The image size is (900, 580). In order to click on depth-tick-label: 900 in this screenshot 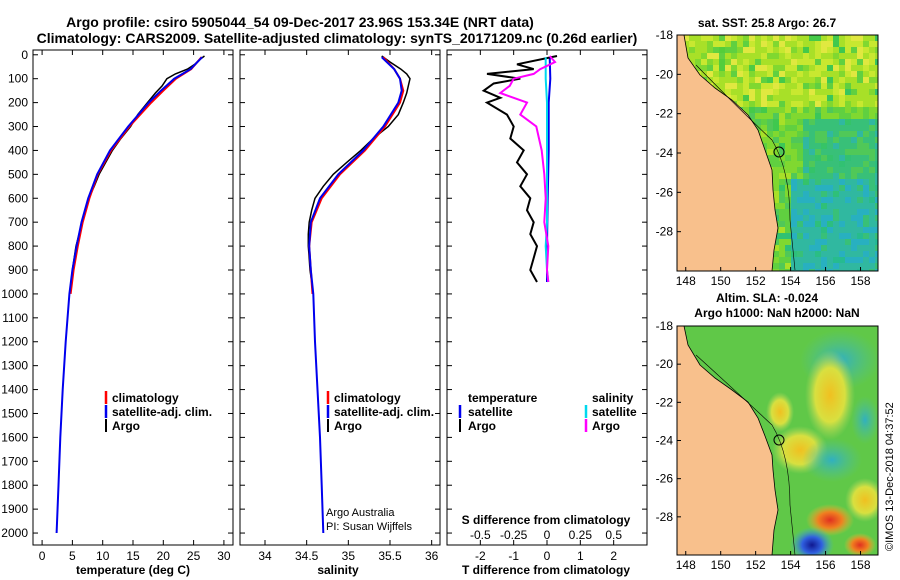, I will do `click(18, 270)`.